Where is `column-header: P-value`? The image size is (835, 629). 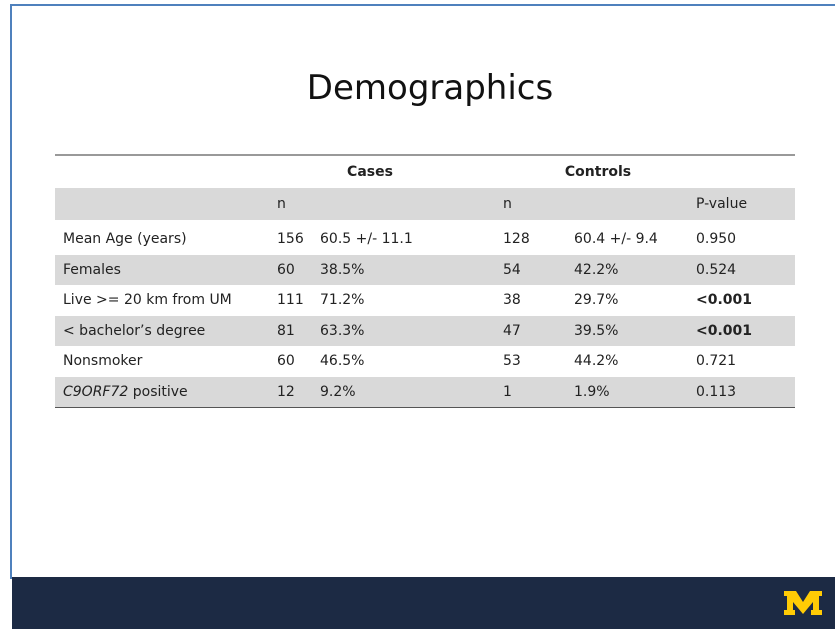
column-header: P-value is located at coordinates (722, 204).